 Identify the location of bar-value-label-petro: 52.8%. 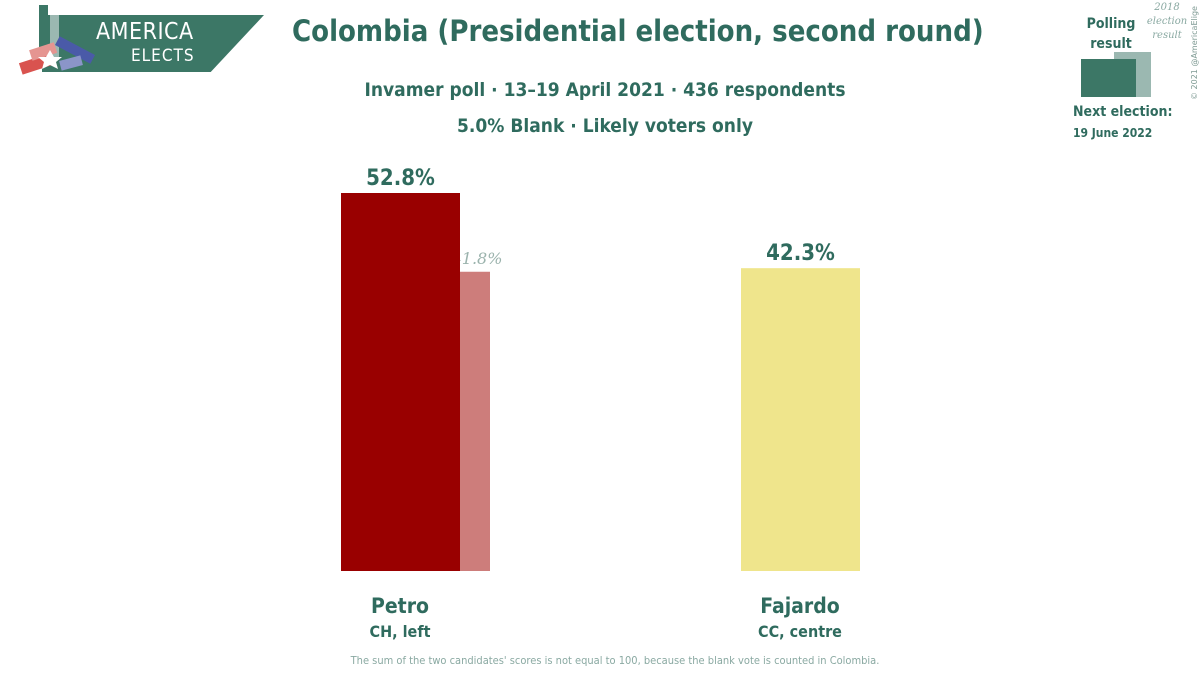
(400, 178).